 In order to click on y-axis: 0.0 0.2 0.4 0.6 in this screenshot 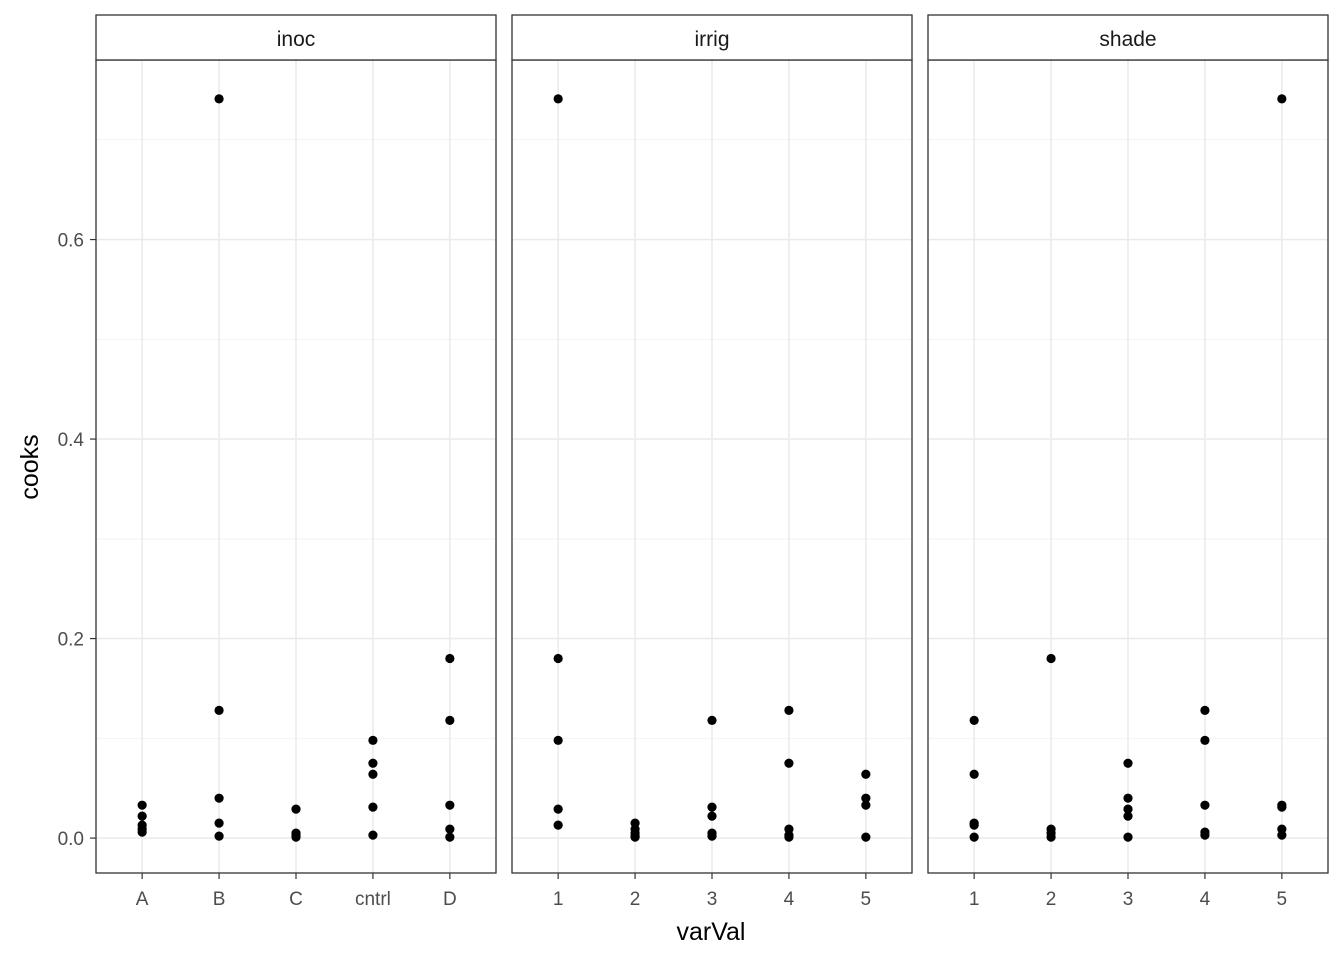, I will do `click(77, 540)`.